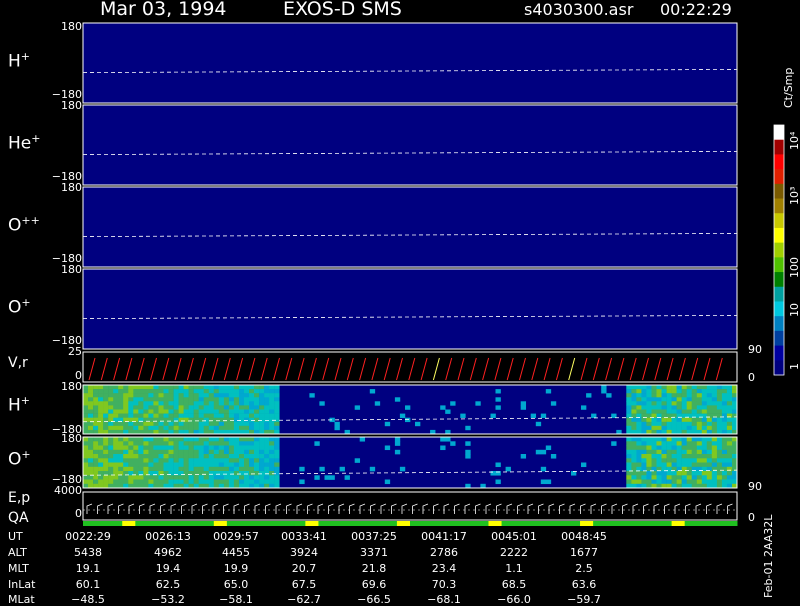 This screenshot has width=800, height=606. I want to click on tick-lh-top: 180, so click(62, 386).